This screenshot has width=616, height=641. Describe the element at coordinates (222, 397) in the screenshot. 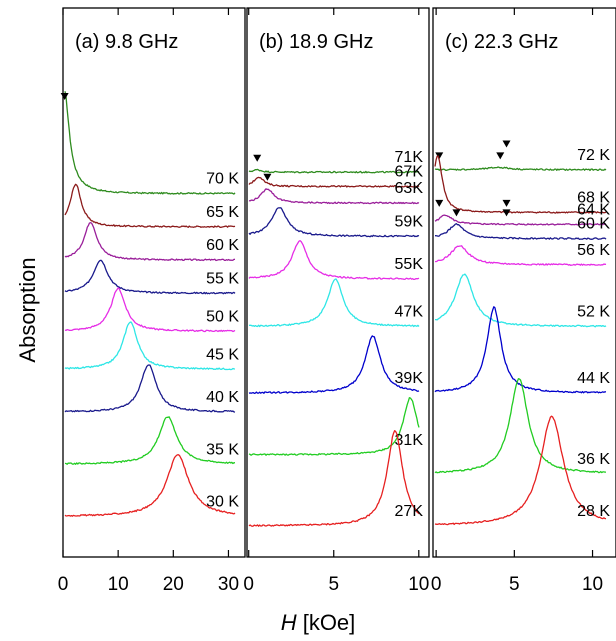

I see `trace-label-0-6: 40 K` at that location.